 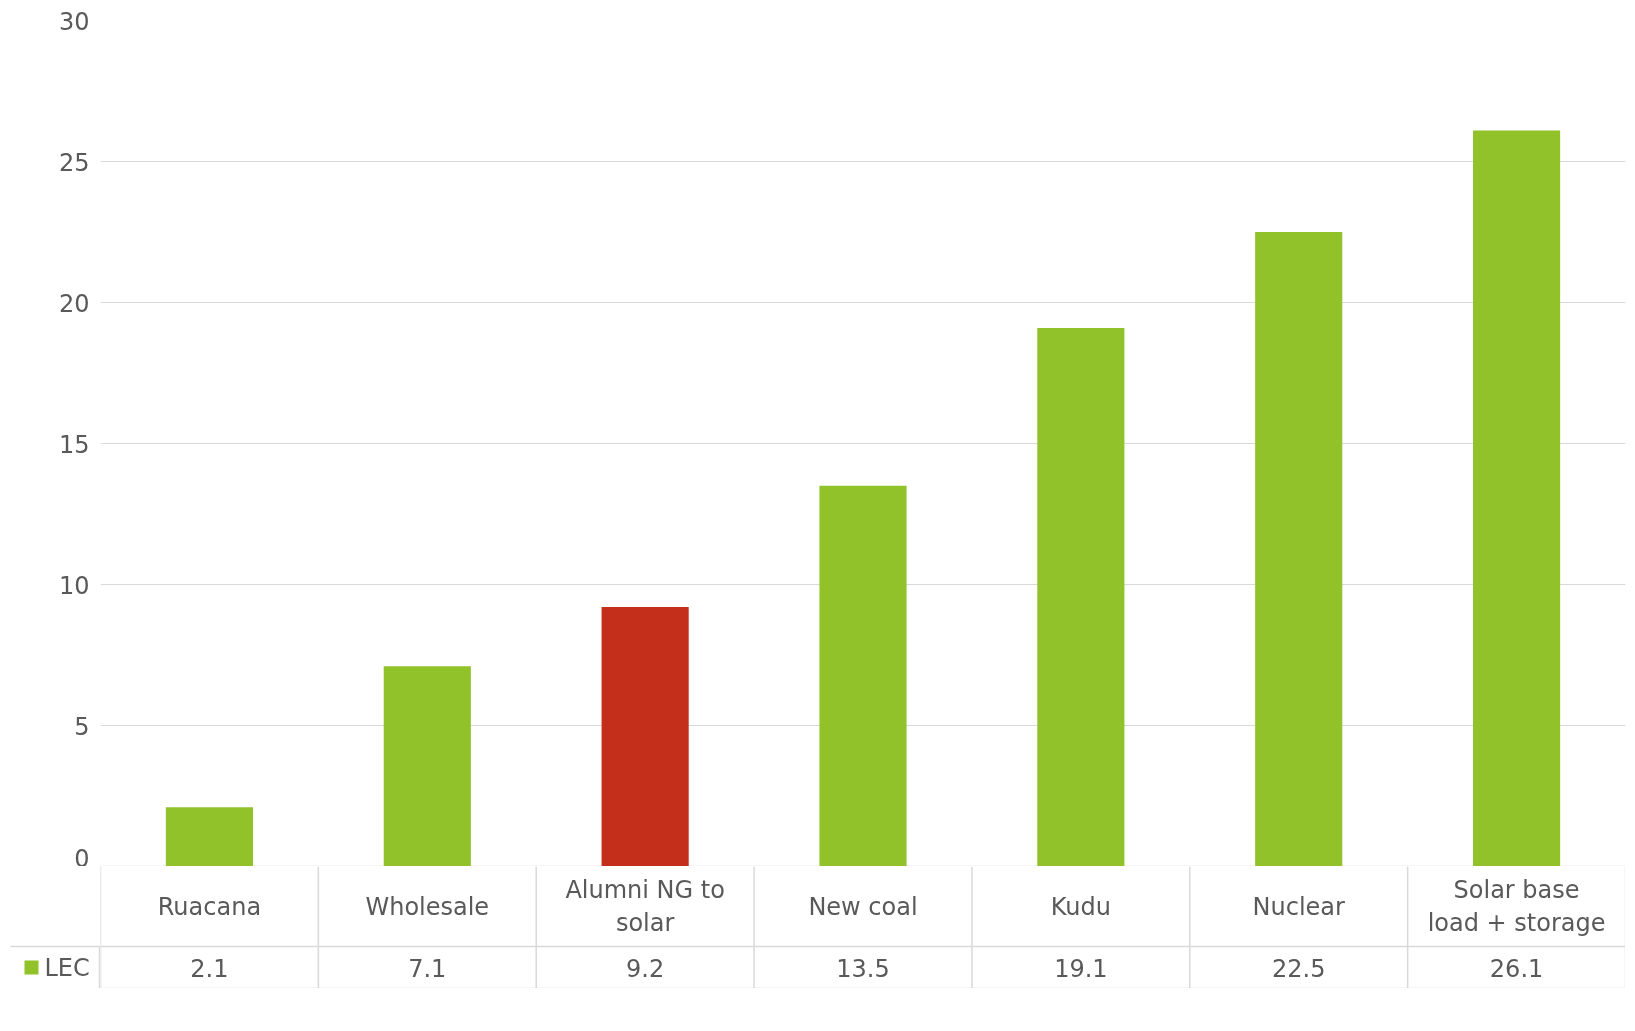 What do you see at coordinates (1299, 968) in the screenshot?
I see `data-label: 22.5` at bounding box center [1299, 968].